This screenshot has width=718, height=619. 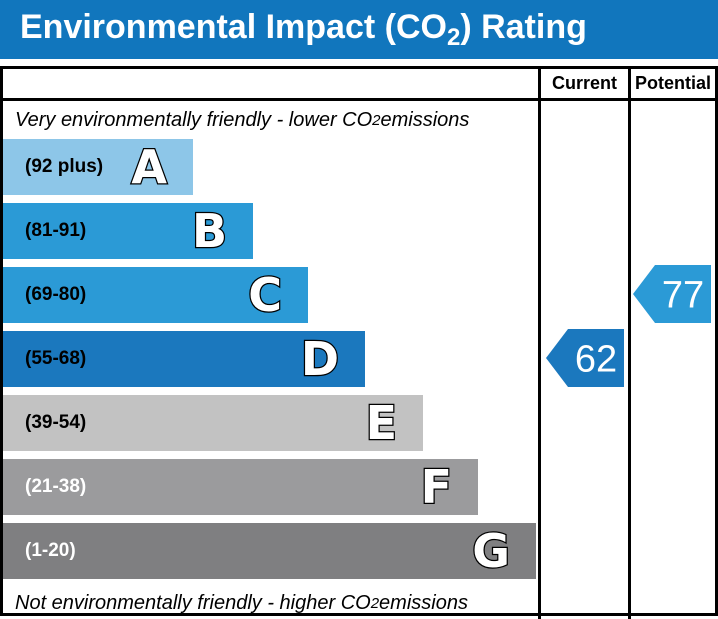 I want to click on band-row-e: (39-54) E, so click(x=270, y=423).